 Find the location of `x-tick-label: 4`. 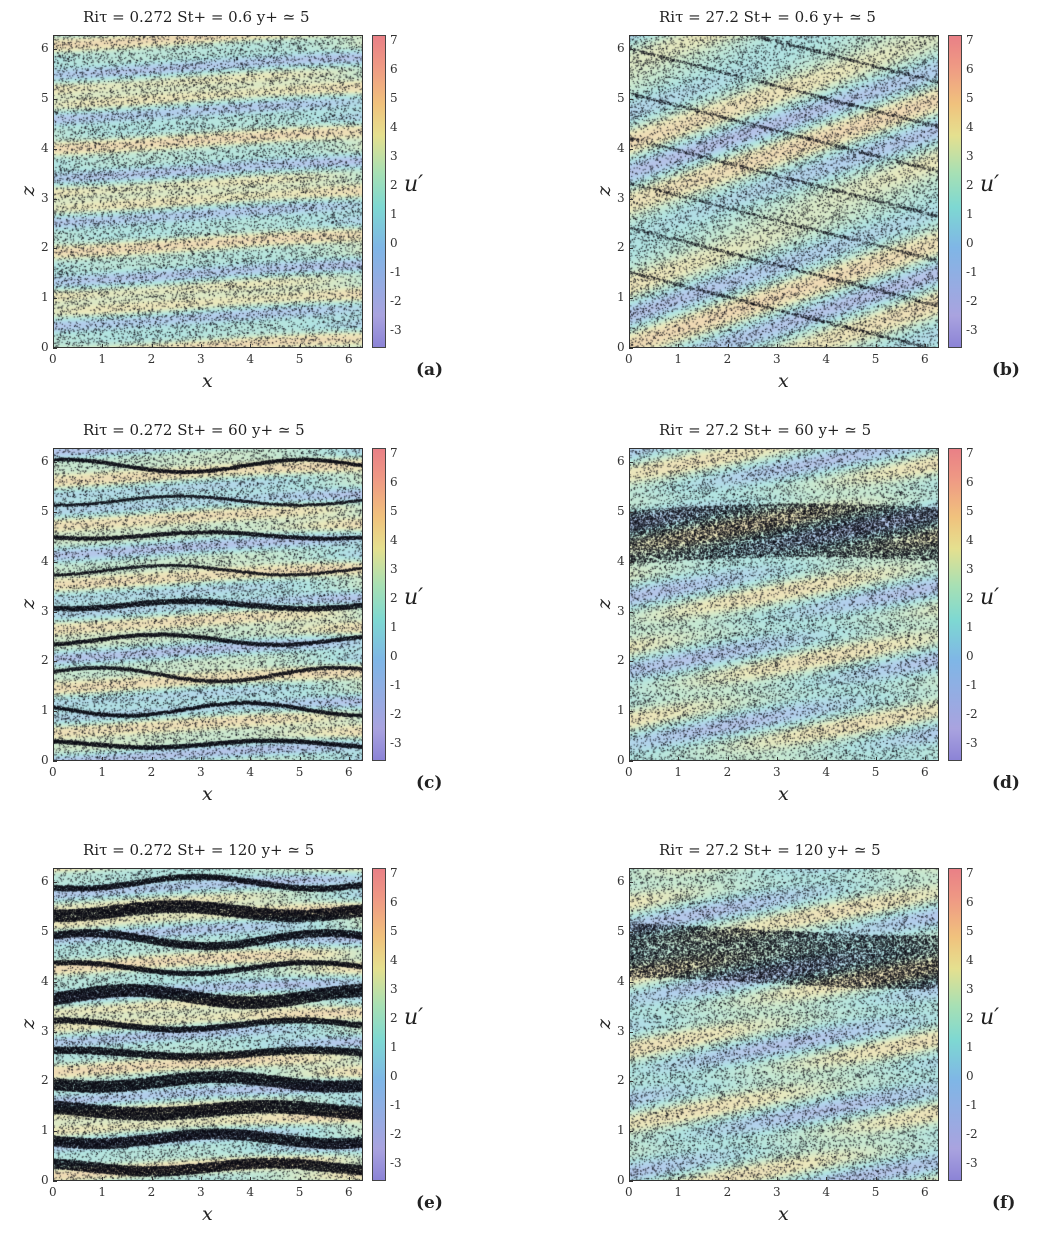

x-tick-label: 4 is located at coordinates (250, 772).